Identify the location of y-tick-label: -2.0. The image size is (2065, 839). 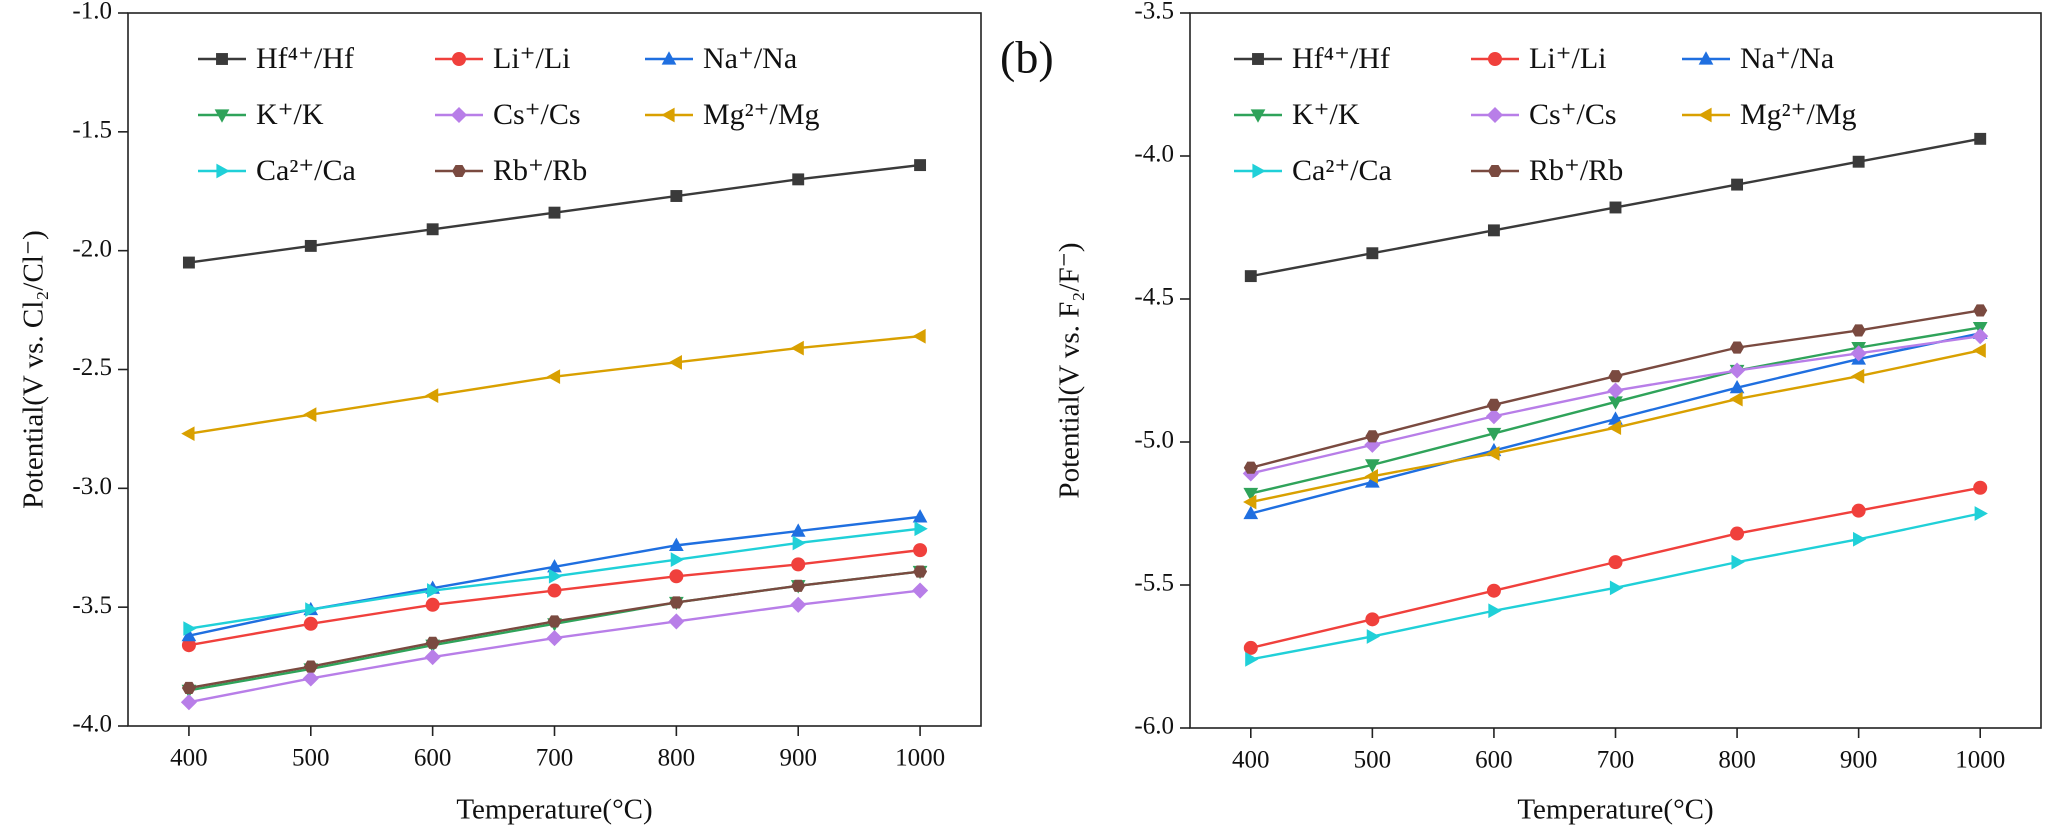
(92, 248).